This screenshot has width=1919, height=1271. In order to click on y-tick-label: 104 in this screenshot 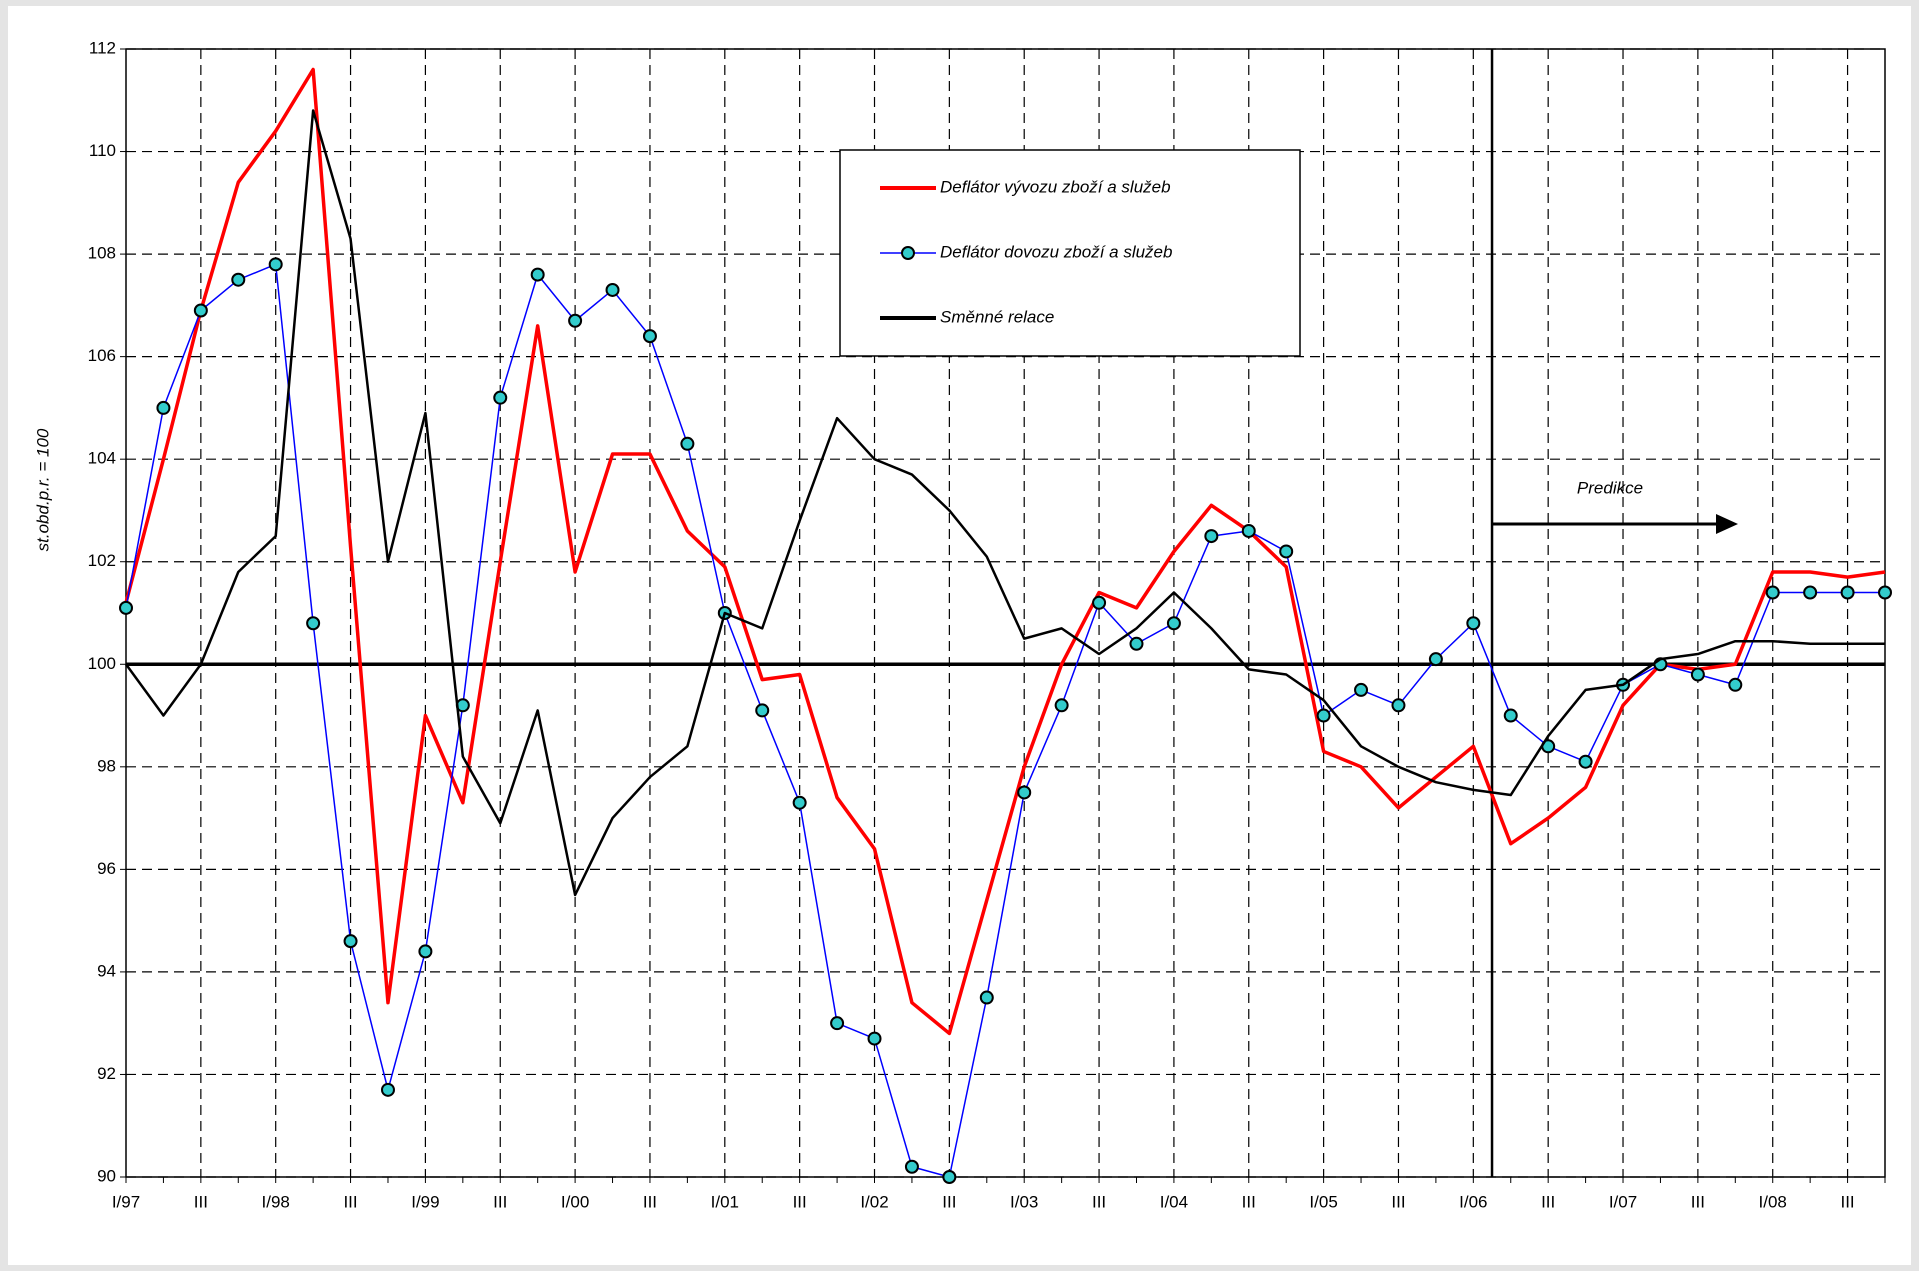, I will do `click(102, 458)`.